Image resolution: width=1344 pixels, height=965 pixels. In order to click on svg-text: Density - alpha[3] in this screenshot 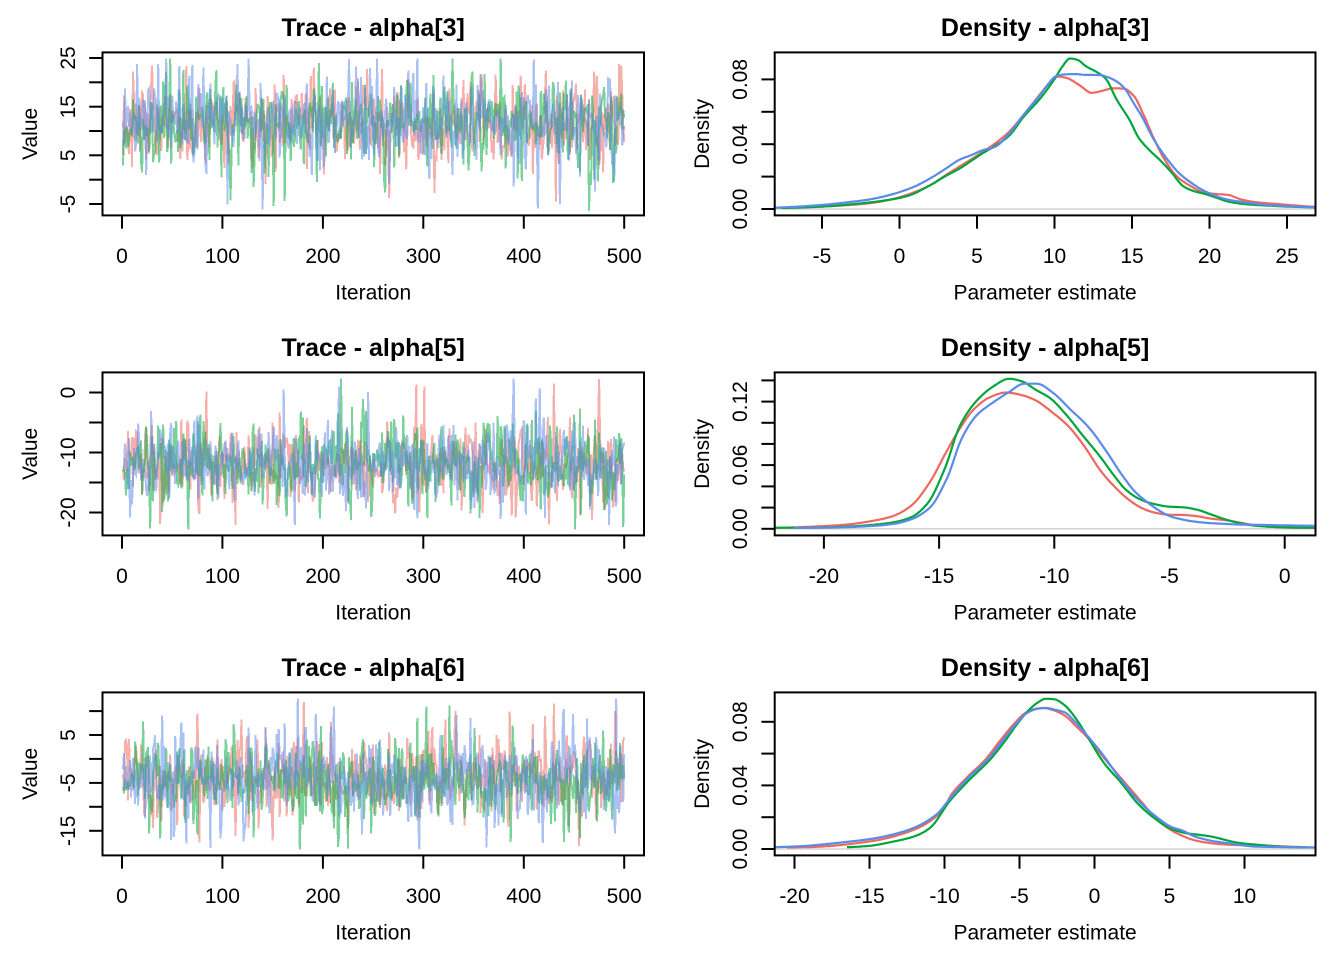, I will do `click(1045, 28)`.